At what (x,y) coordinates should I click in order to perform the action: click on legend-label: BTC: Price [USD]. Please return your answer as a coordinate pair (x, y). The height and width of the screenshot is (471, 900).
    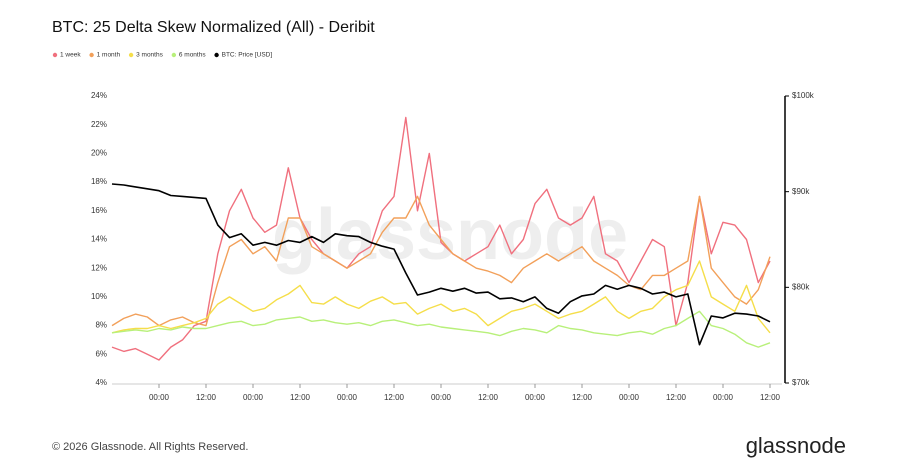
    Looking at the image, I should click on (247, 55).